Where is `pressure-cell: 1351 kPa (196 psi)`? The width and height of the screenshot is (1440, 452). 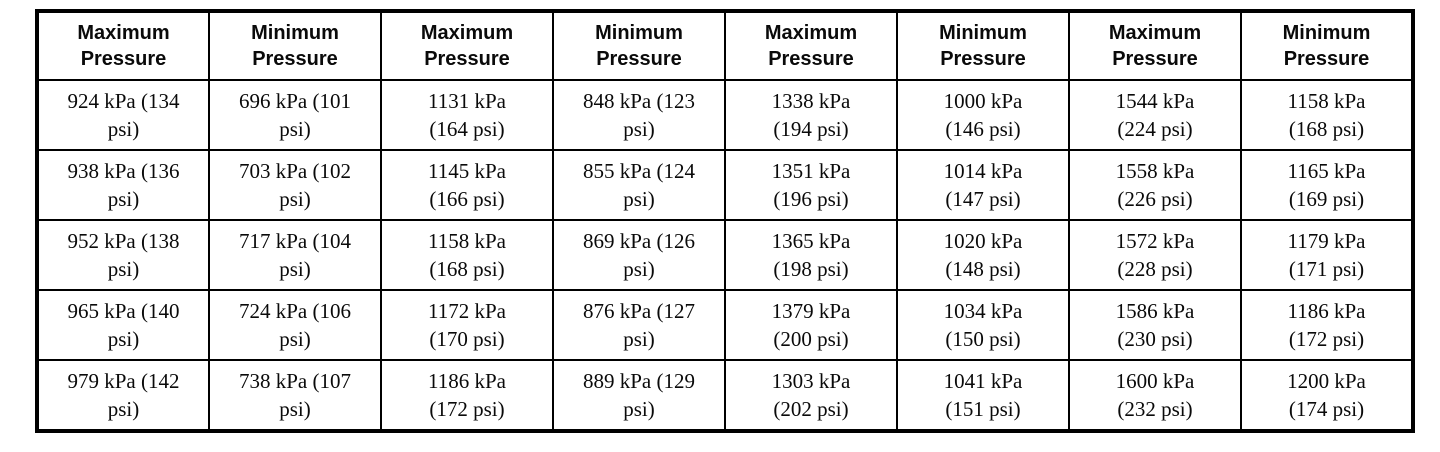 pressure-cell: 1351 kPa (196 psi) is located at coordinates (811, 185).